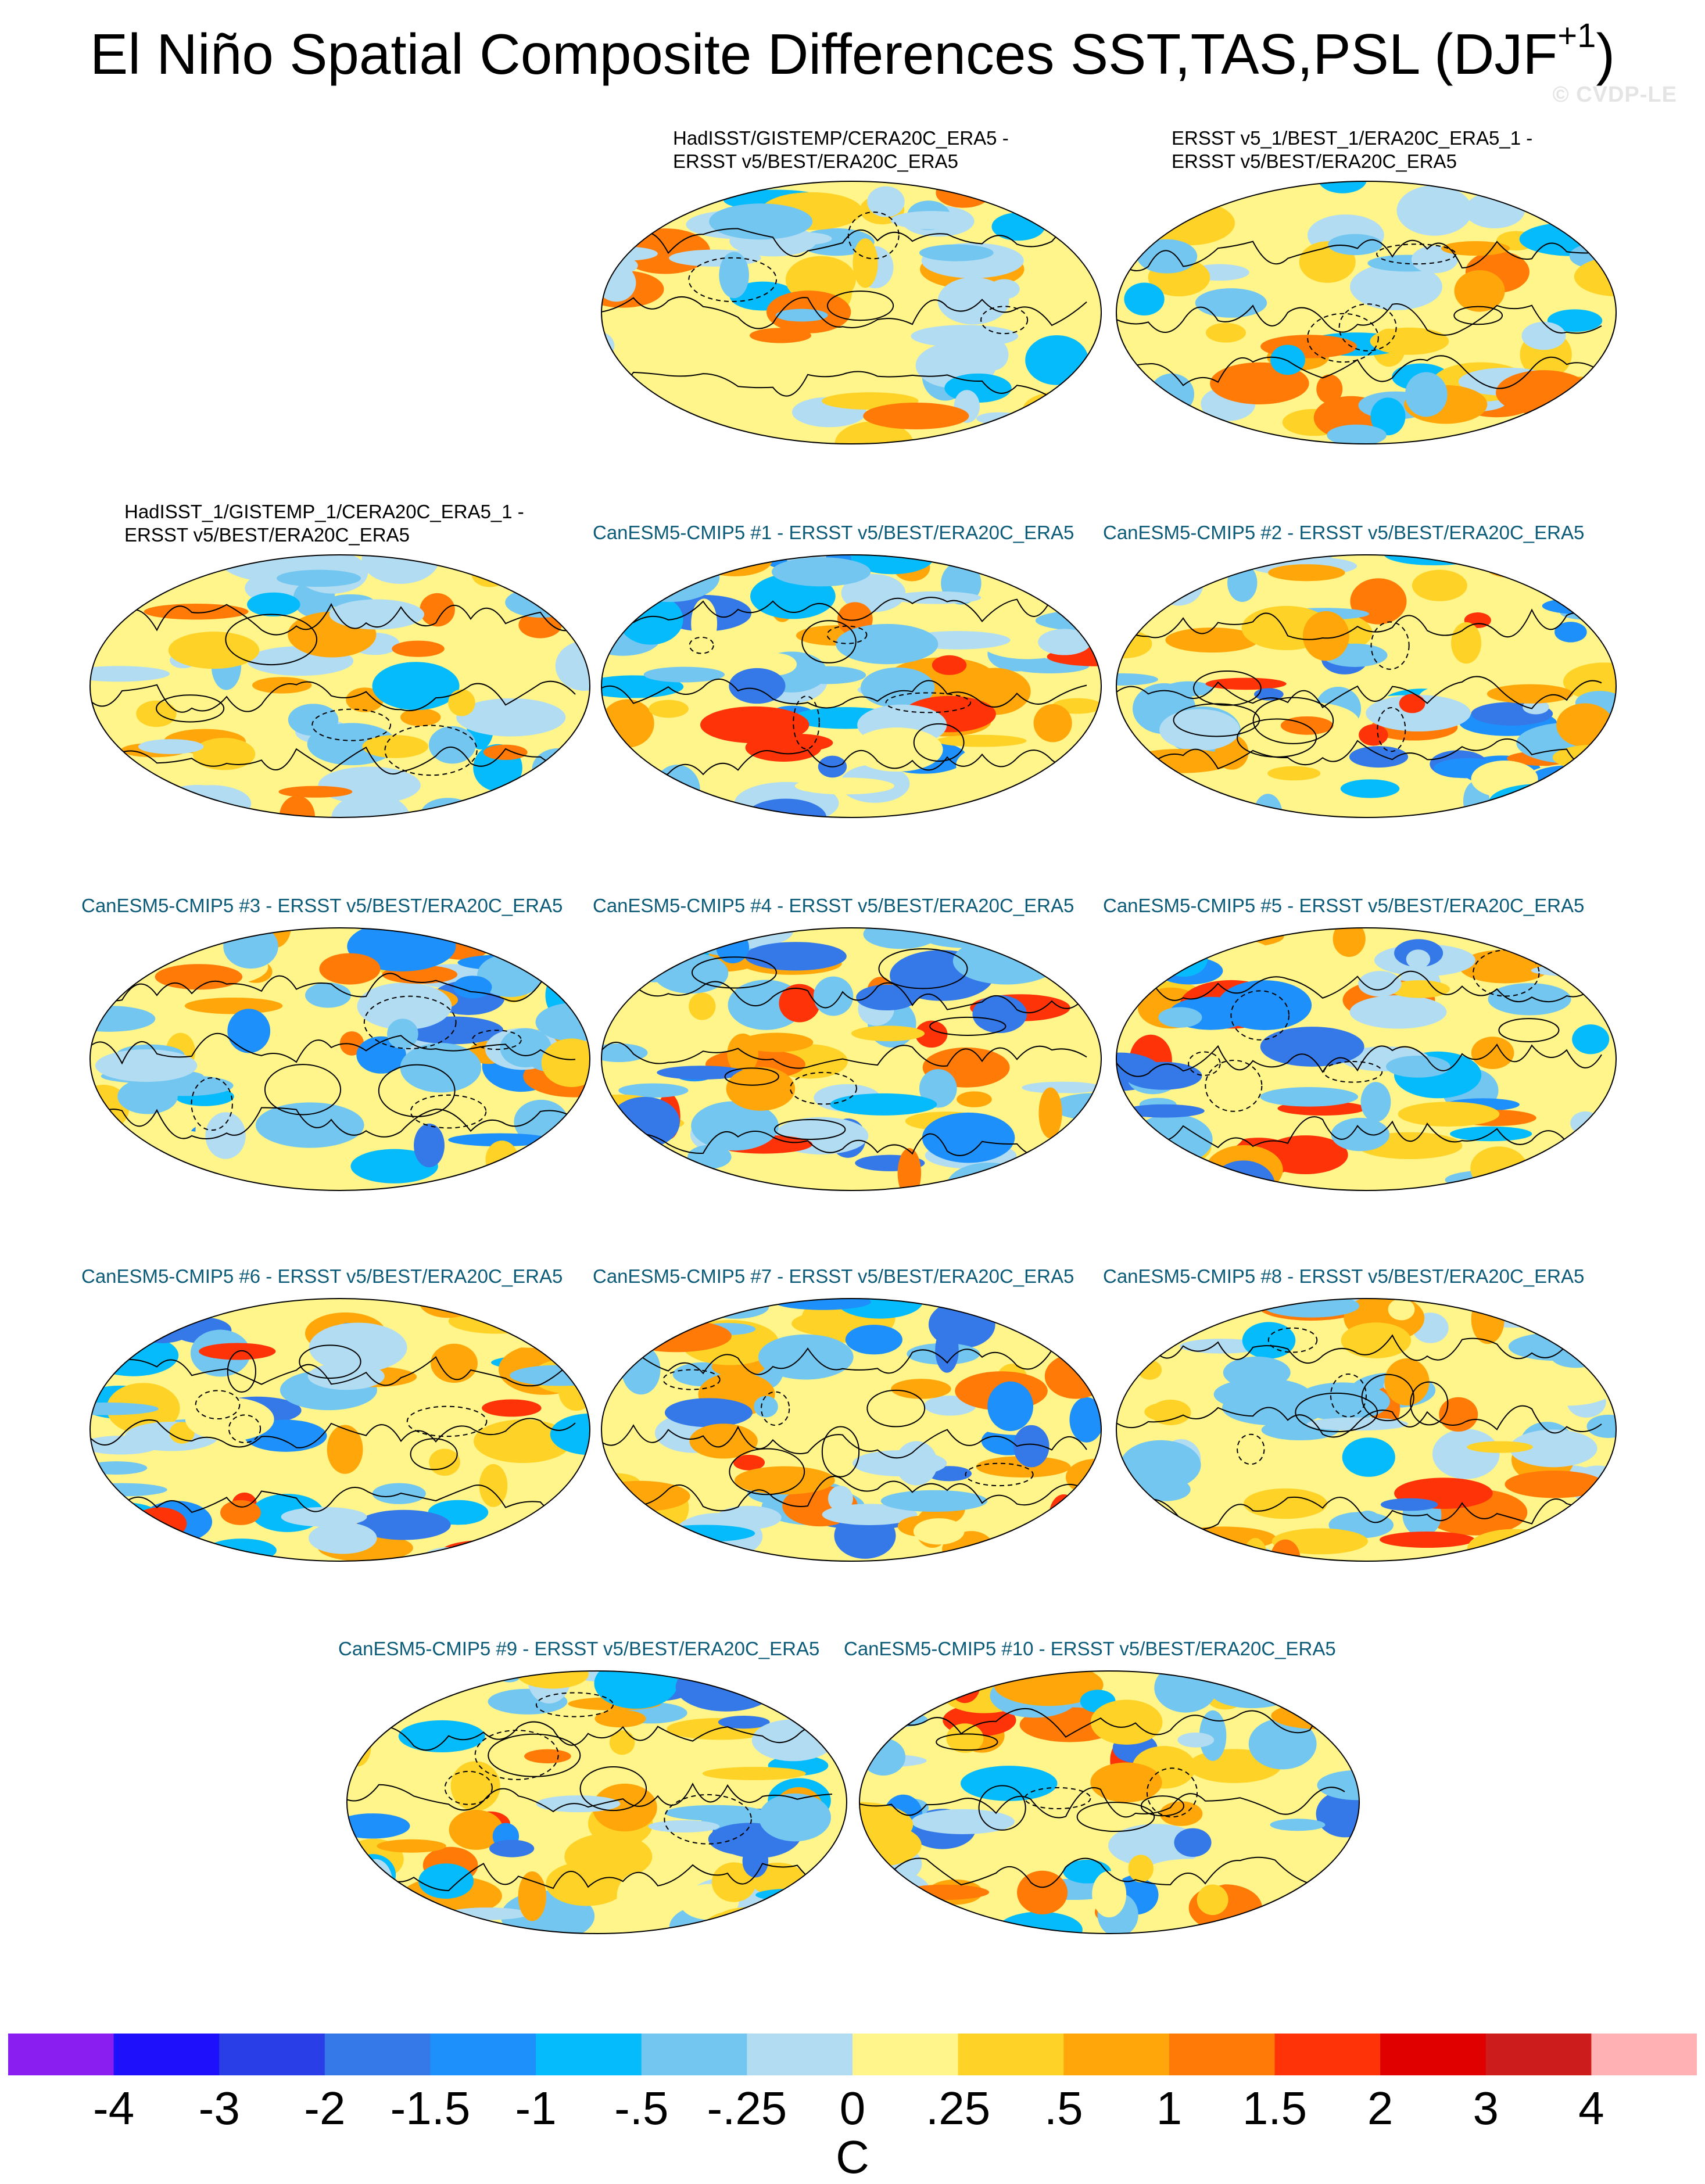  I want to click on title-superscript: +1, so click(1576, 36).